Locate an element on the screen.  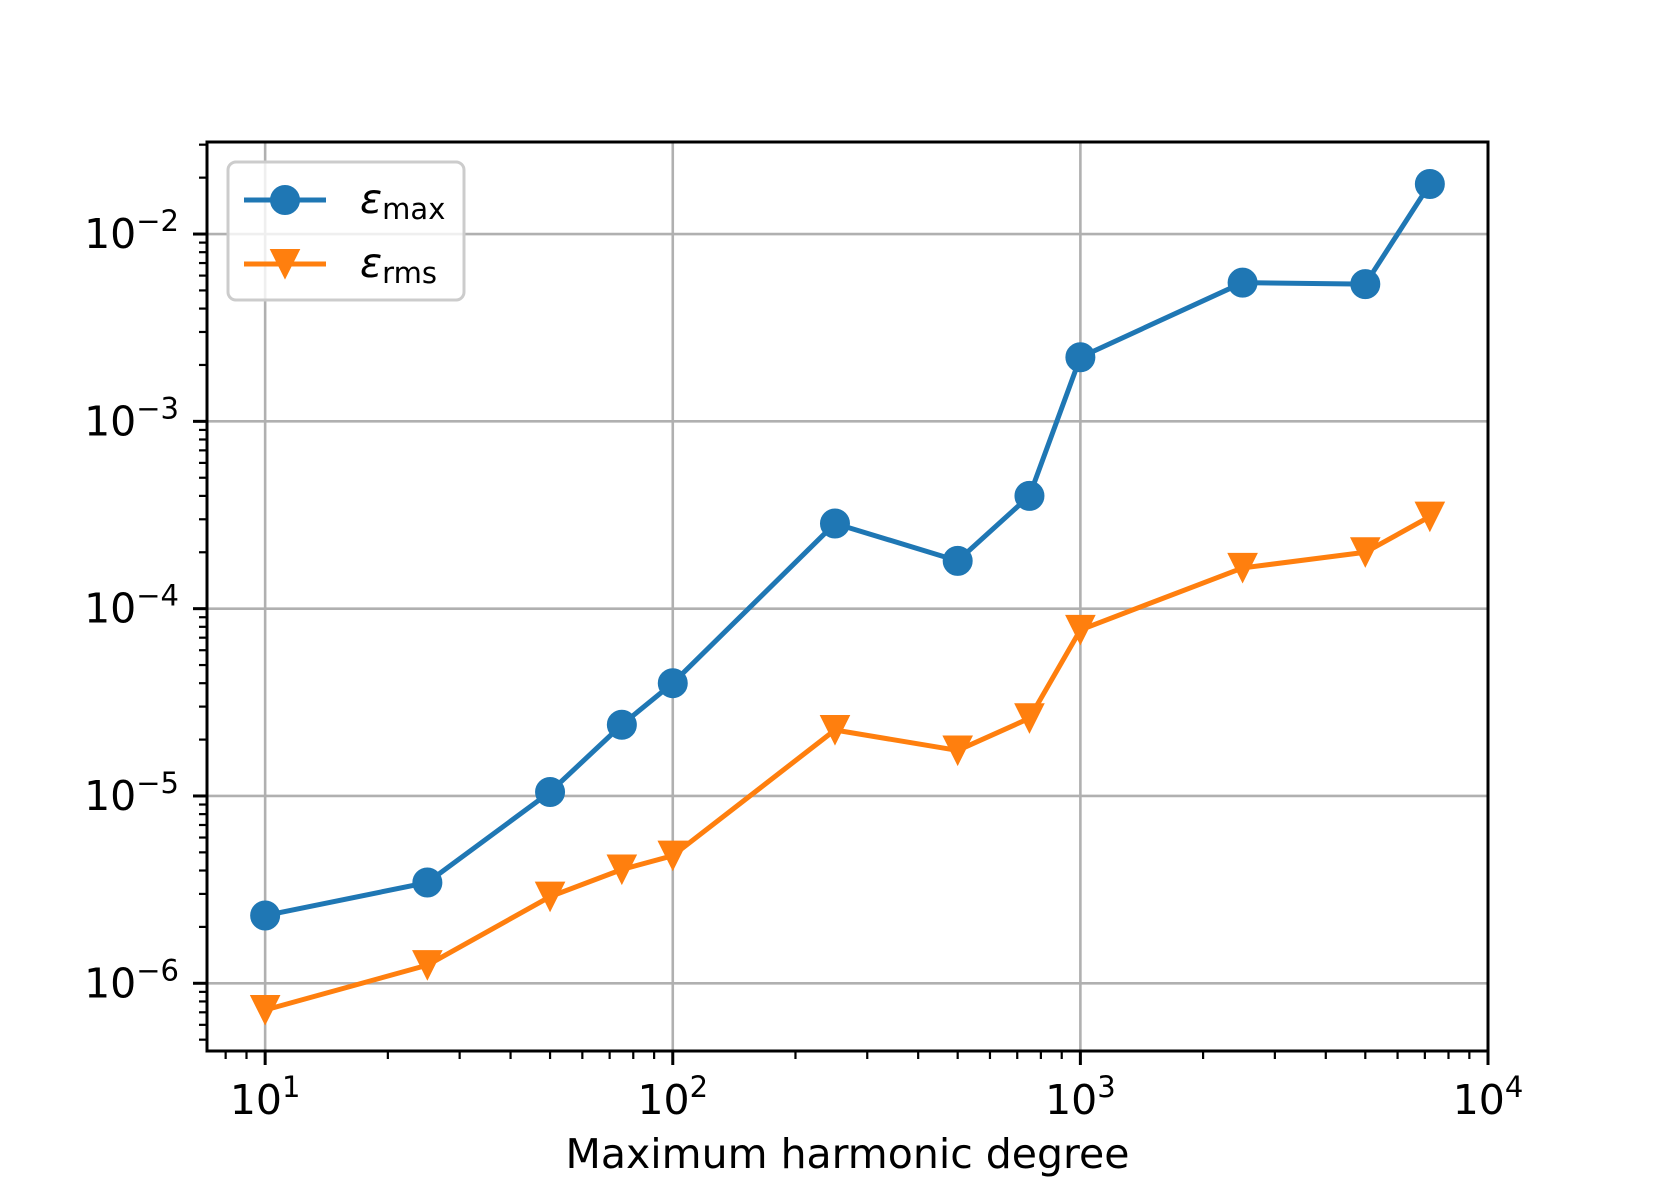
y-tick-label-exponent: −4 is located at coordinates (157, 596).